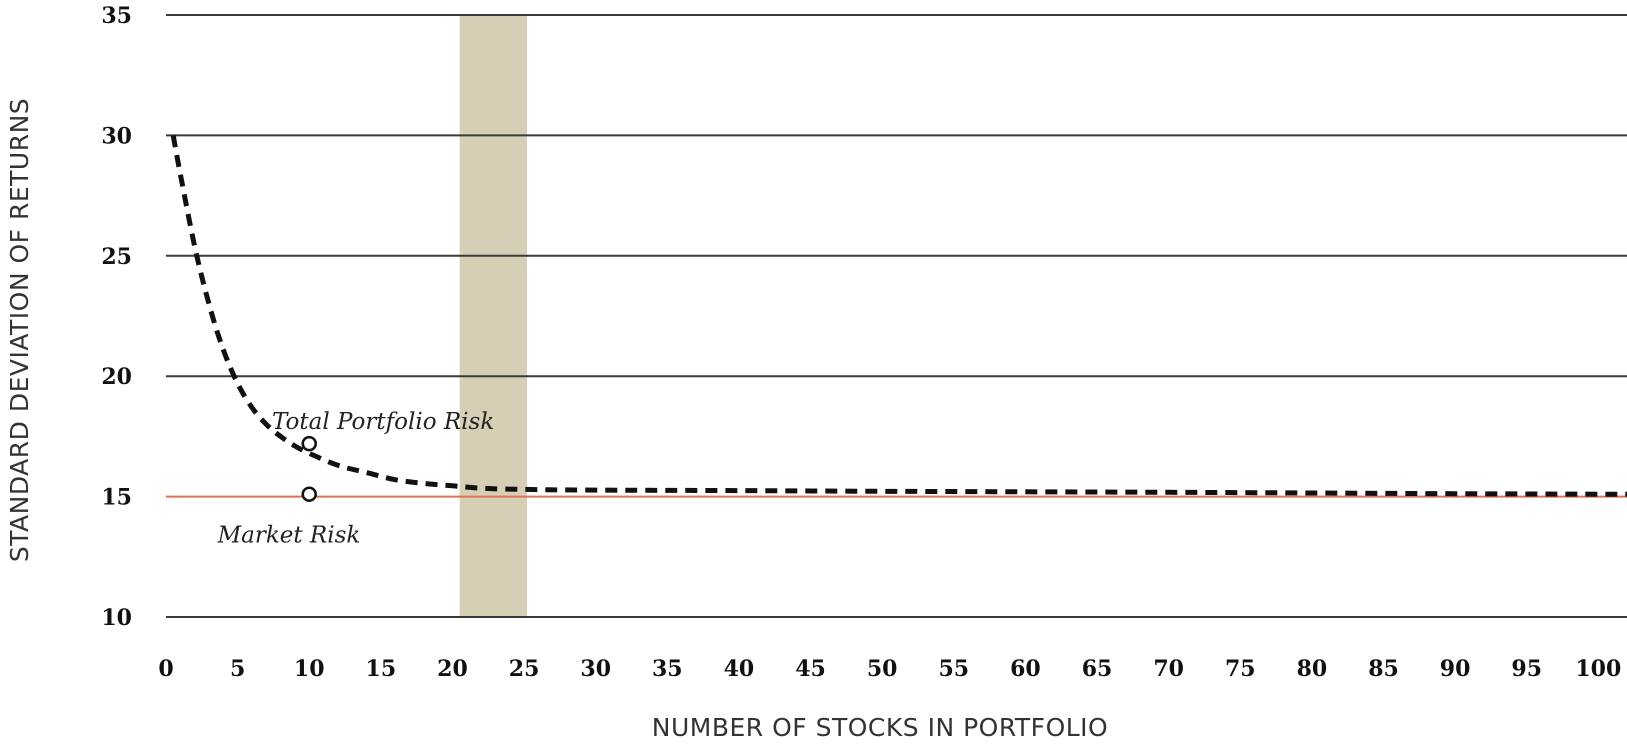  What do you see at coordinates (667, 669) in the screenshot?
I see `x-tick-label-35: 35` at bounding box center [667, 669].